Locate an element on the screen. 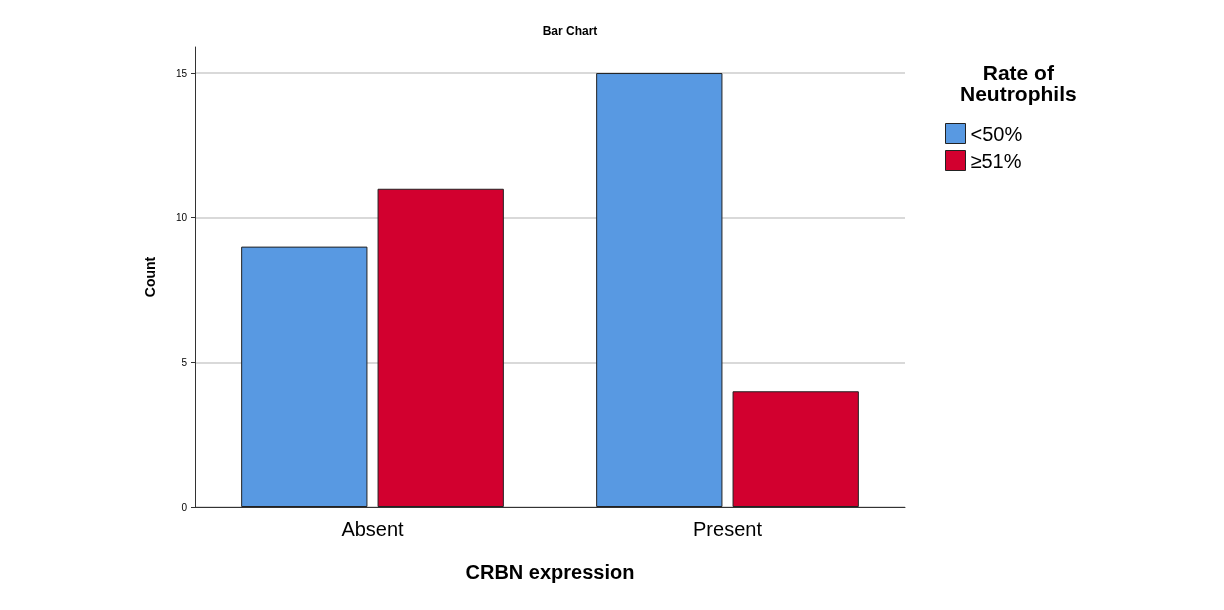 The width and height of the screenshot is (1224, 610). legend-label: <50% is located at coordinates (996, 133).